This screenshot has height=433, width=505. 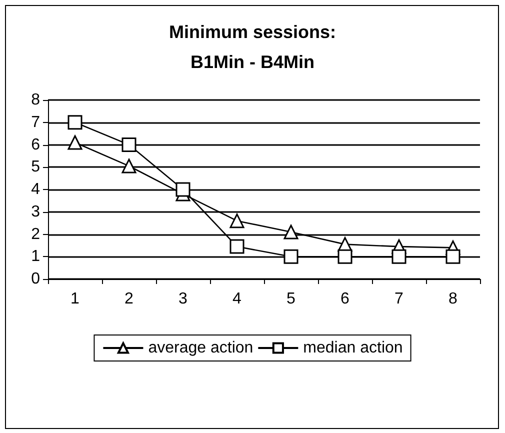 What do you see at coordinates (35, 211) in the screenshot?
I see `y-tick-label: 3` at bounding box center [35, 211].